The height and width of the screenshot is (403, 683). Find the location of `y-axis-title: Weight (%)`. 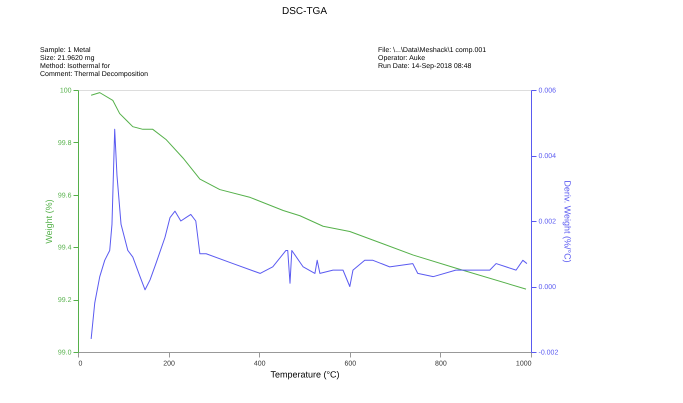

y-axis-title: Weight (%) is located at coordinates (49, 221).